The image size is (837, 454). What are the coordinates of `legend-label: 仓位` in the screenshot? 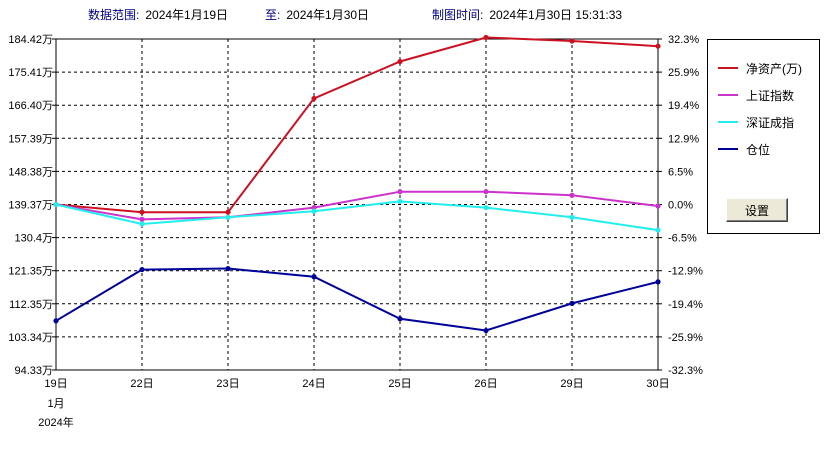 It's located at (758, 149).